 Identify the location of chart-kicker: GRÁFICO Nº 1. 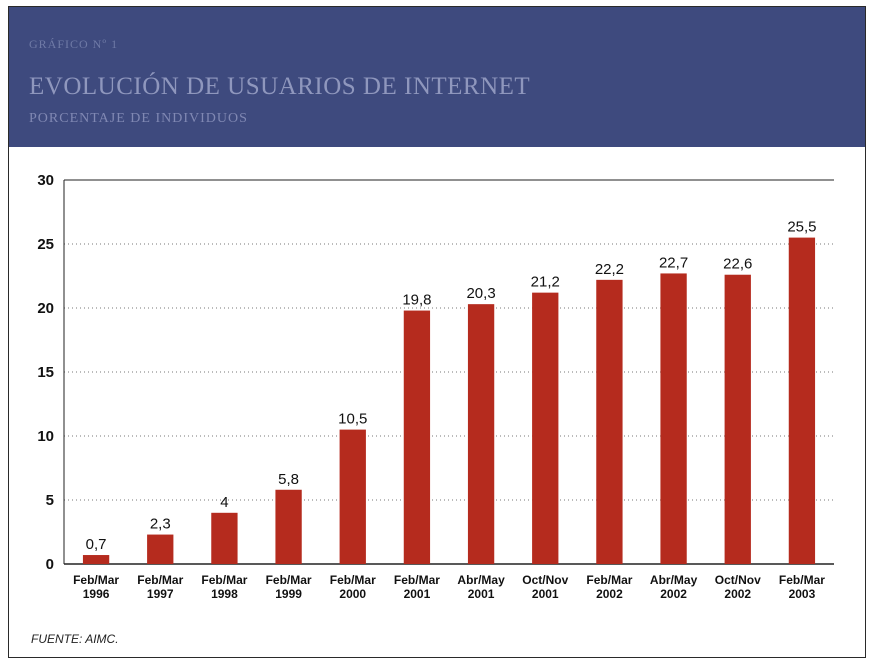
(74, 44).